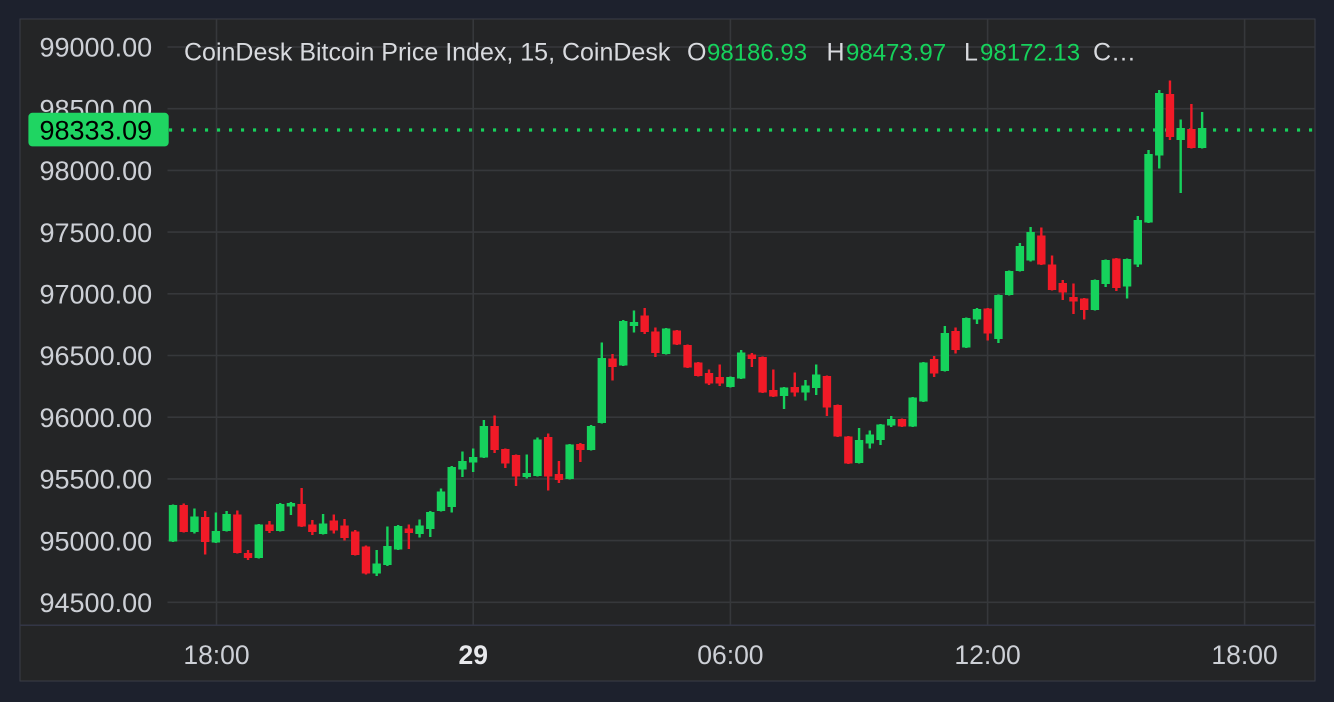  I want to click on svg-text: 98333.09, so click(96, 130).